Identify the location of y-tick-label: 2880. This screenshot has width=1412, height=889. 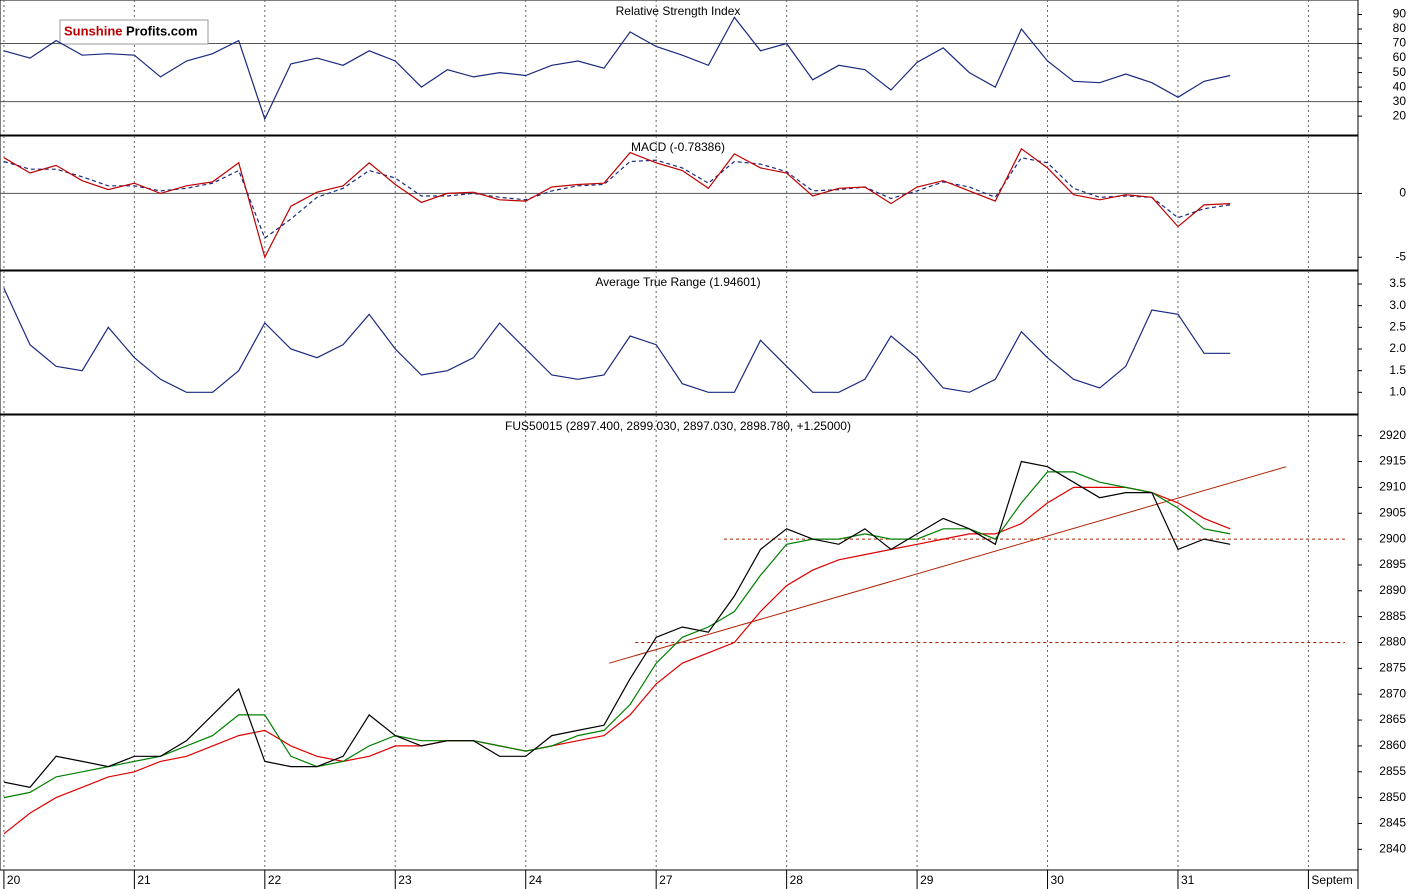
(1392, 642).